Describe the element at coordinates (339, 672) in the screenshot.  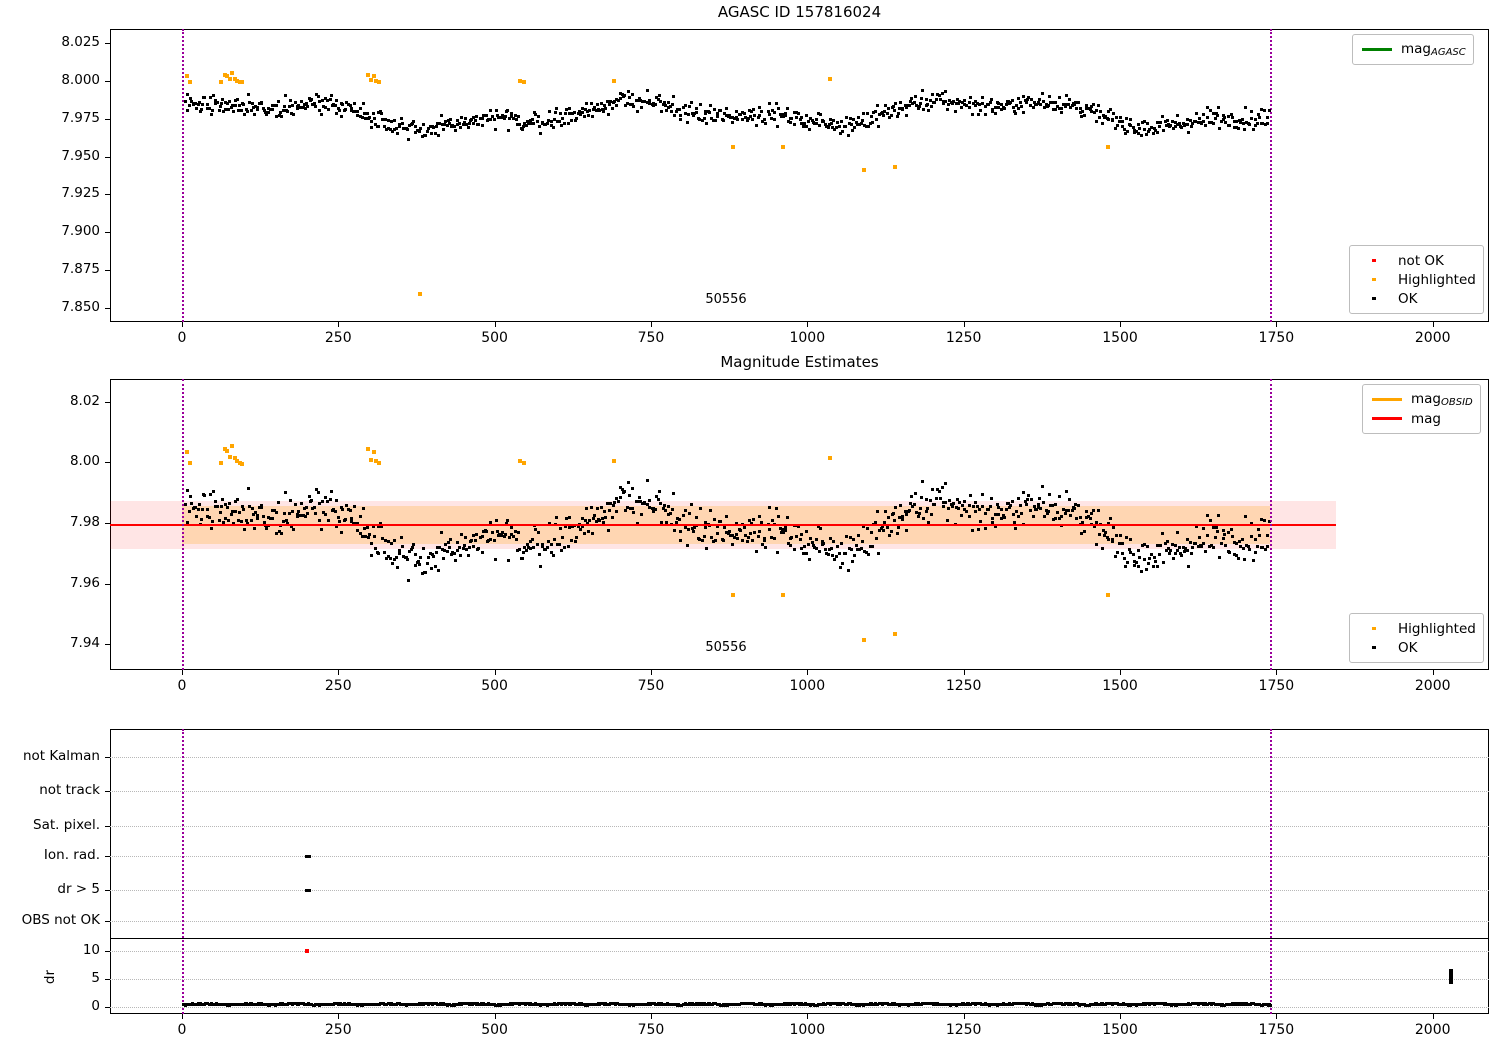
I see `panel2-xtick` at that location.